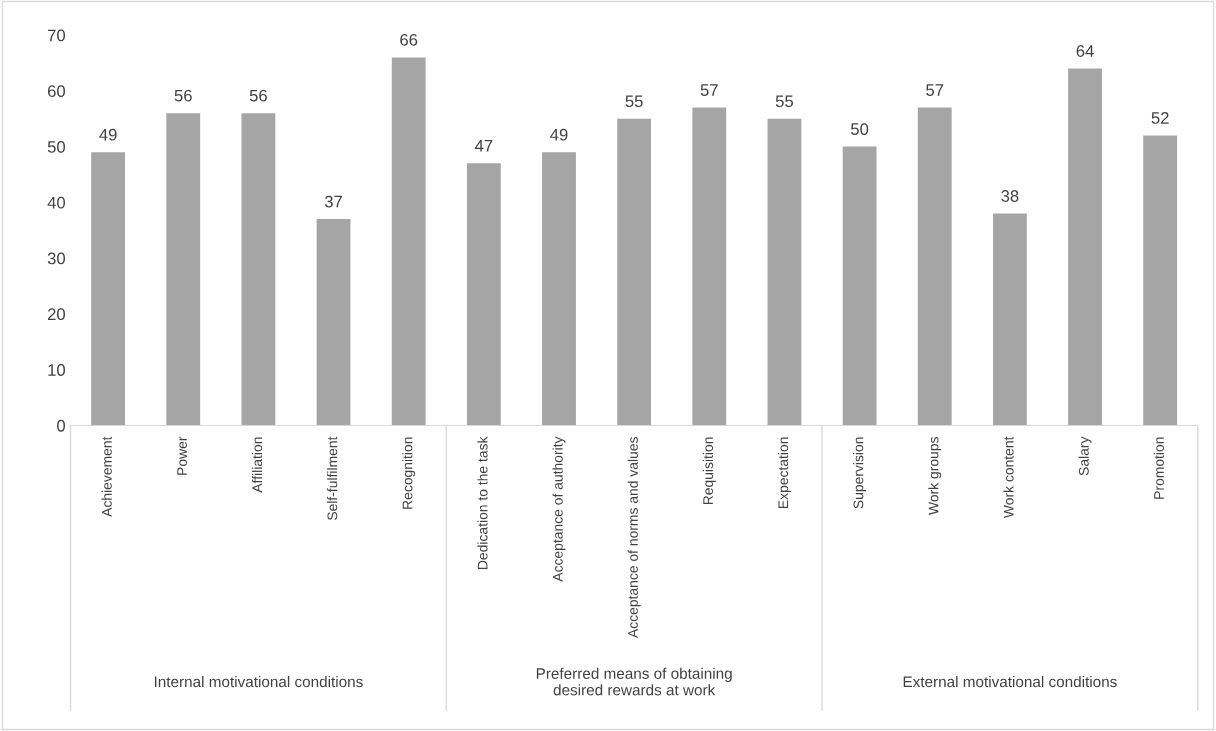 The width and height of the screenshot is (1216, 731). I want to click on text: External motivational conditions, so click(1010, 681).